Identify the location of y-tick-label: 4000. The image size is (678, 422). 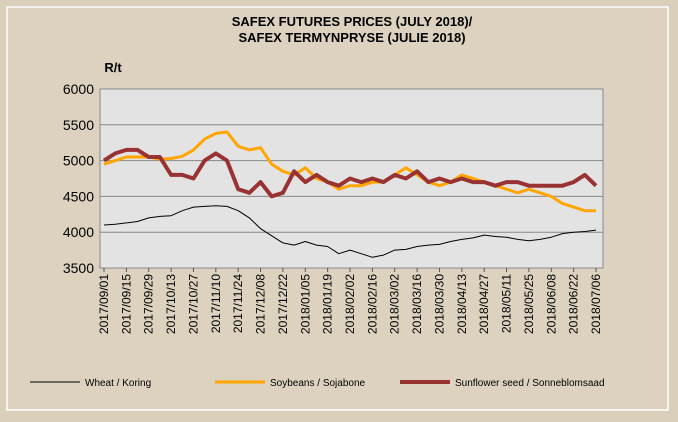
(78, 232).